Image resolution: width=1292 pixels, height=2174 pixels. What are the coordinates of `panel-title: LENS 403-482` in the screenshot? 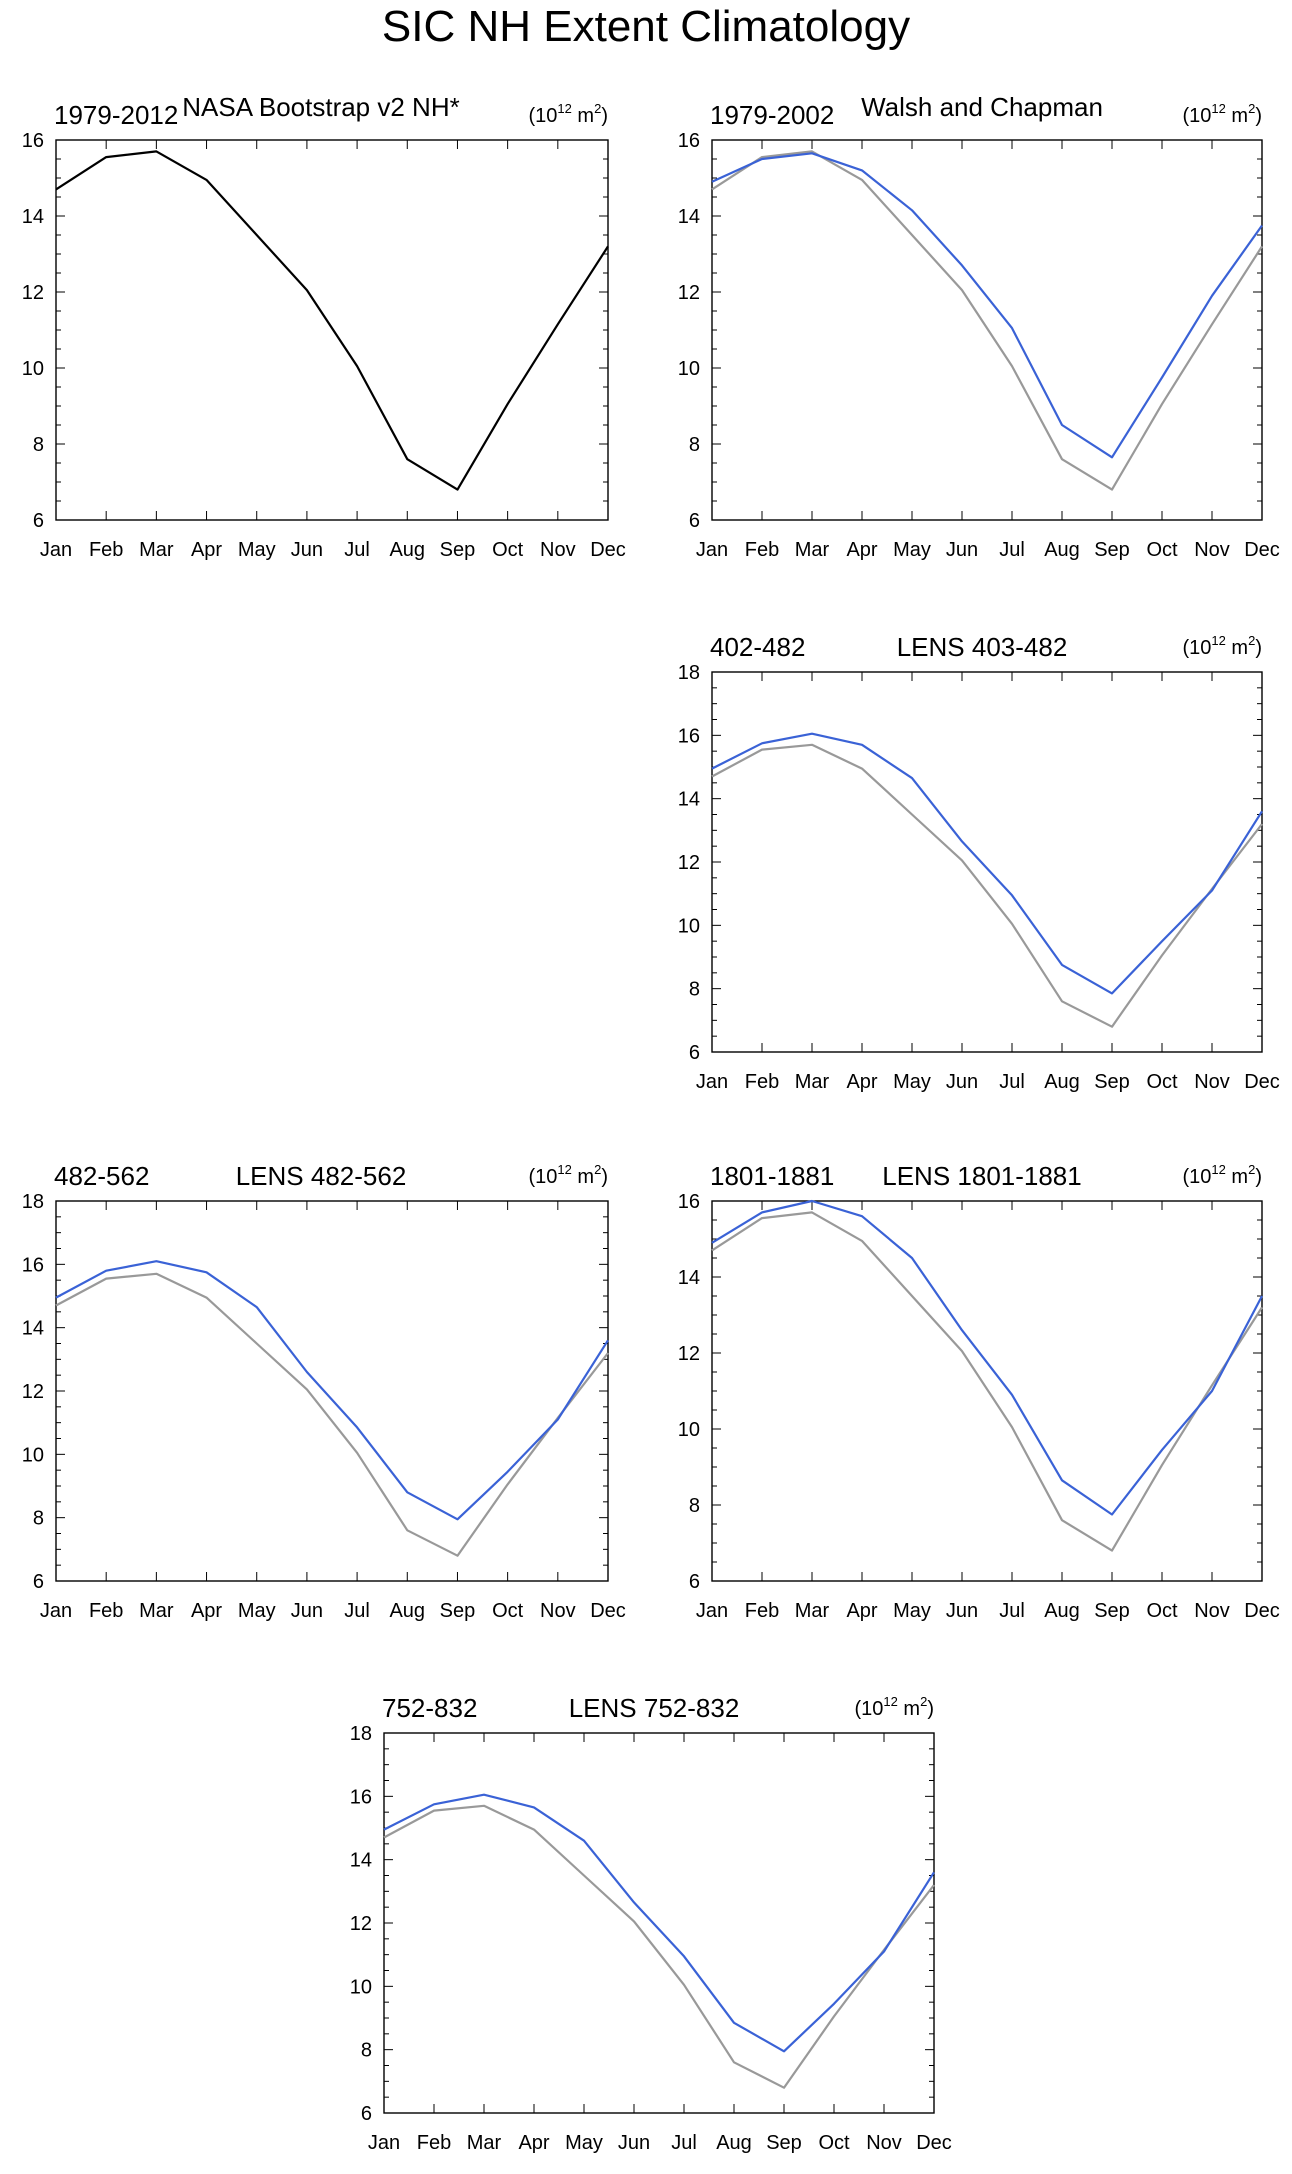 It's located at (982, 647).